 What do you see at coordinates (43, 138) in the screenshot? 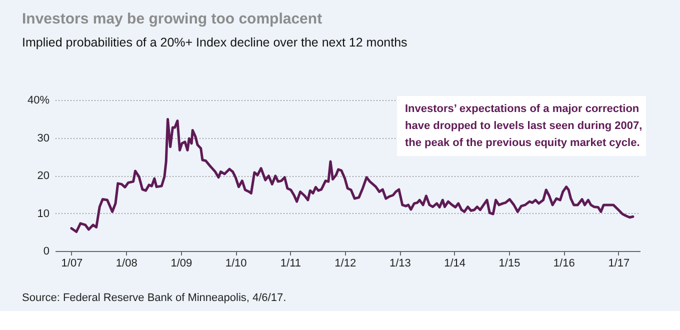
I see `y-tick-label: 30` at bounding box center [43, 138].